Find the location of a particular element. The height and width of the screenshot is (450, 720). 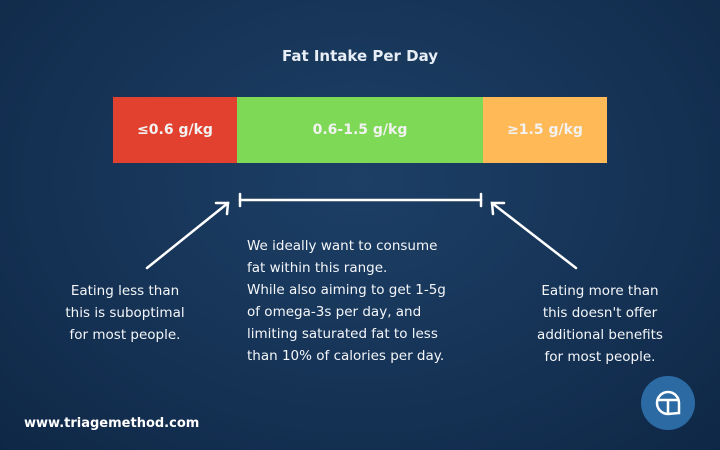

note-line: Eating more than is located at coordinates (600, 291).